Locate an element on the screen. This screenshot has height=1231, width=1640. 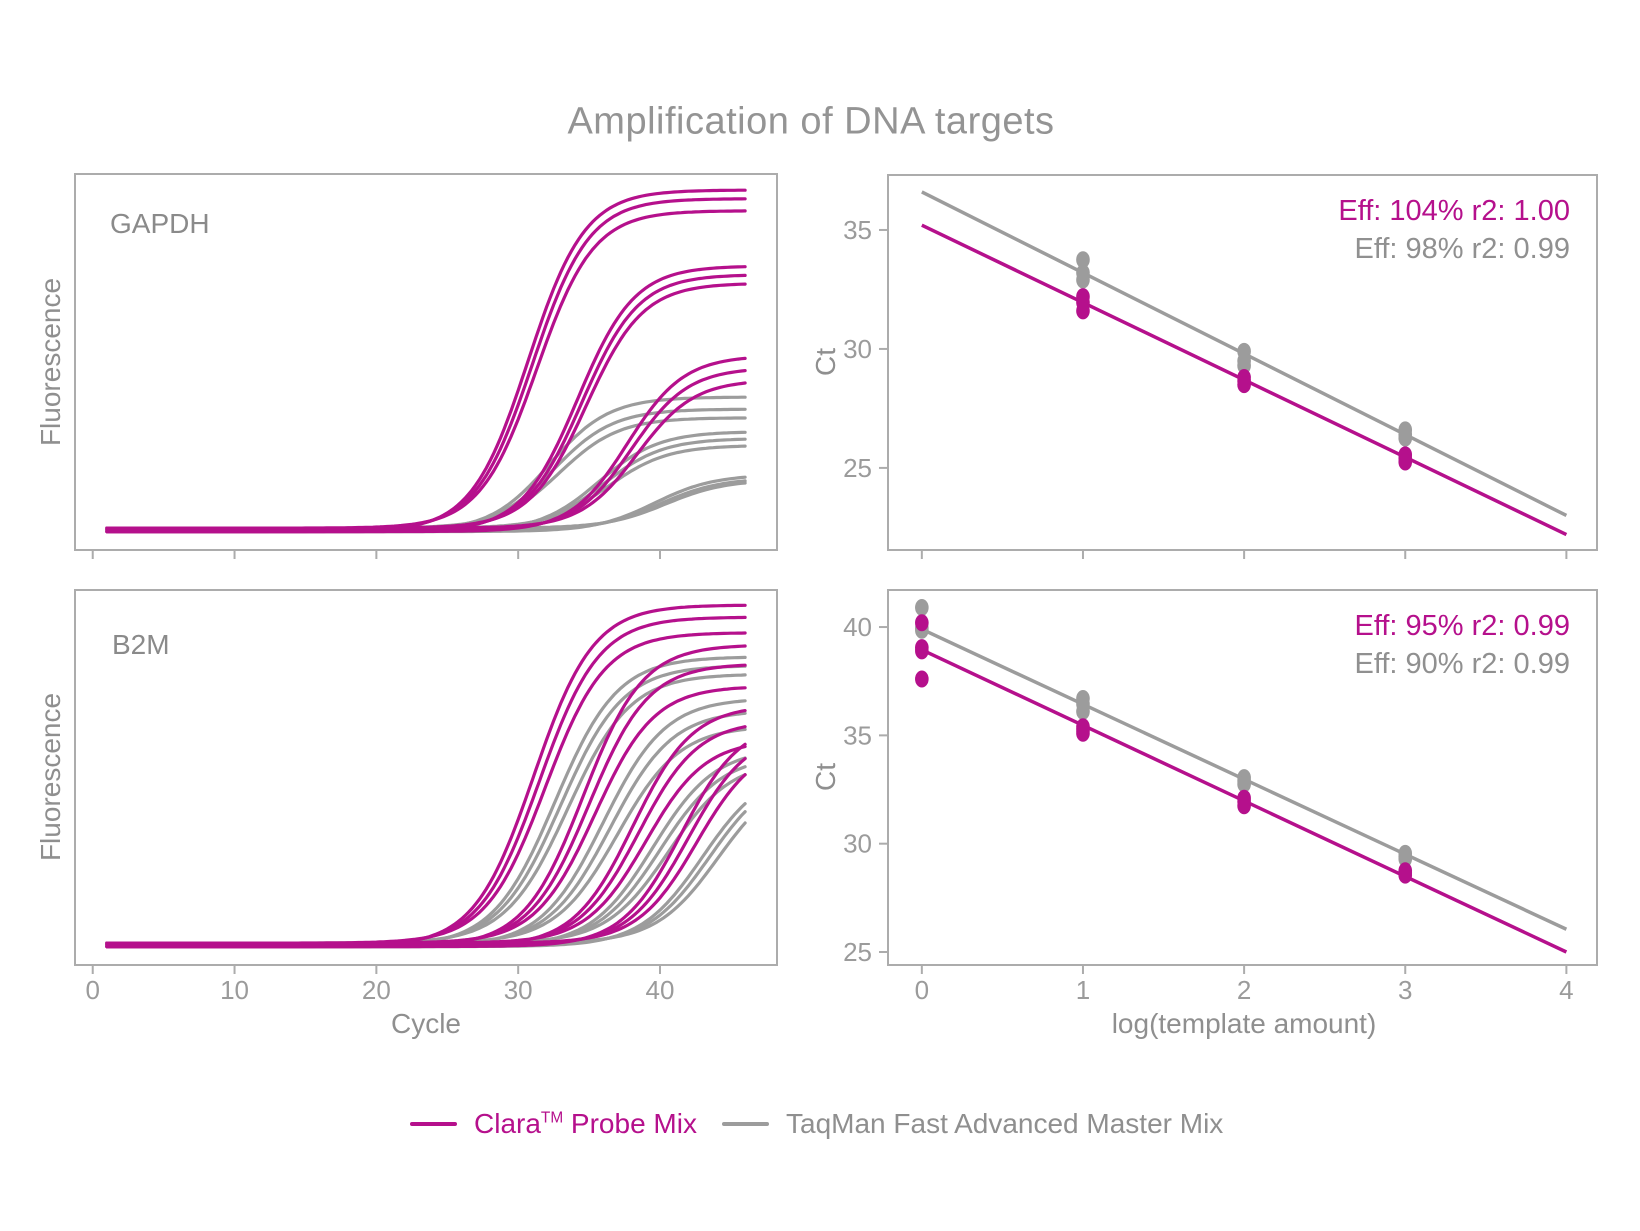
x-axis-title-cycle: Cycle is located at coordinates (426, 1023).